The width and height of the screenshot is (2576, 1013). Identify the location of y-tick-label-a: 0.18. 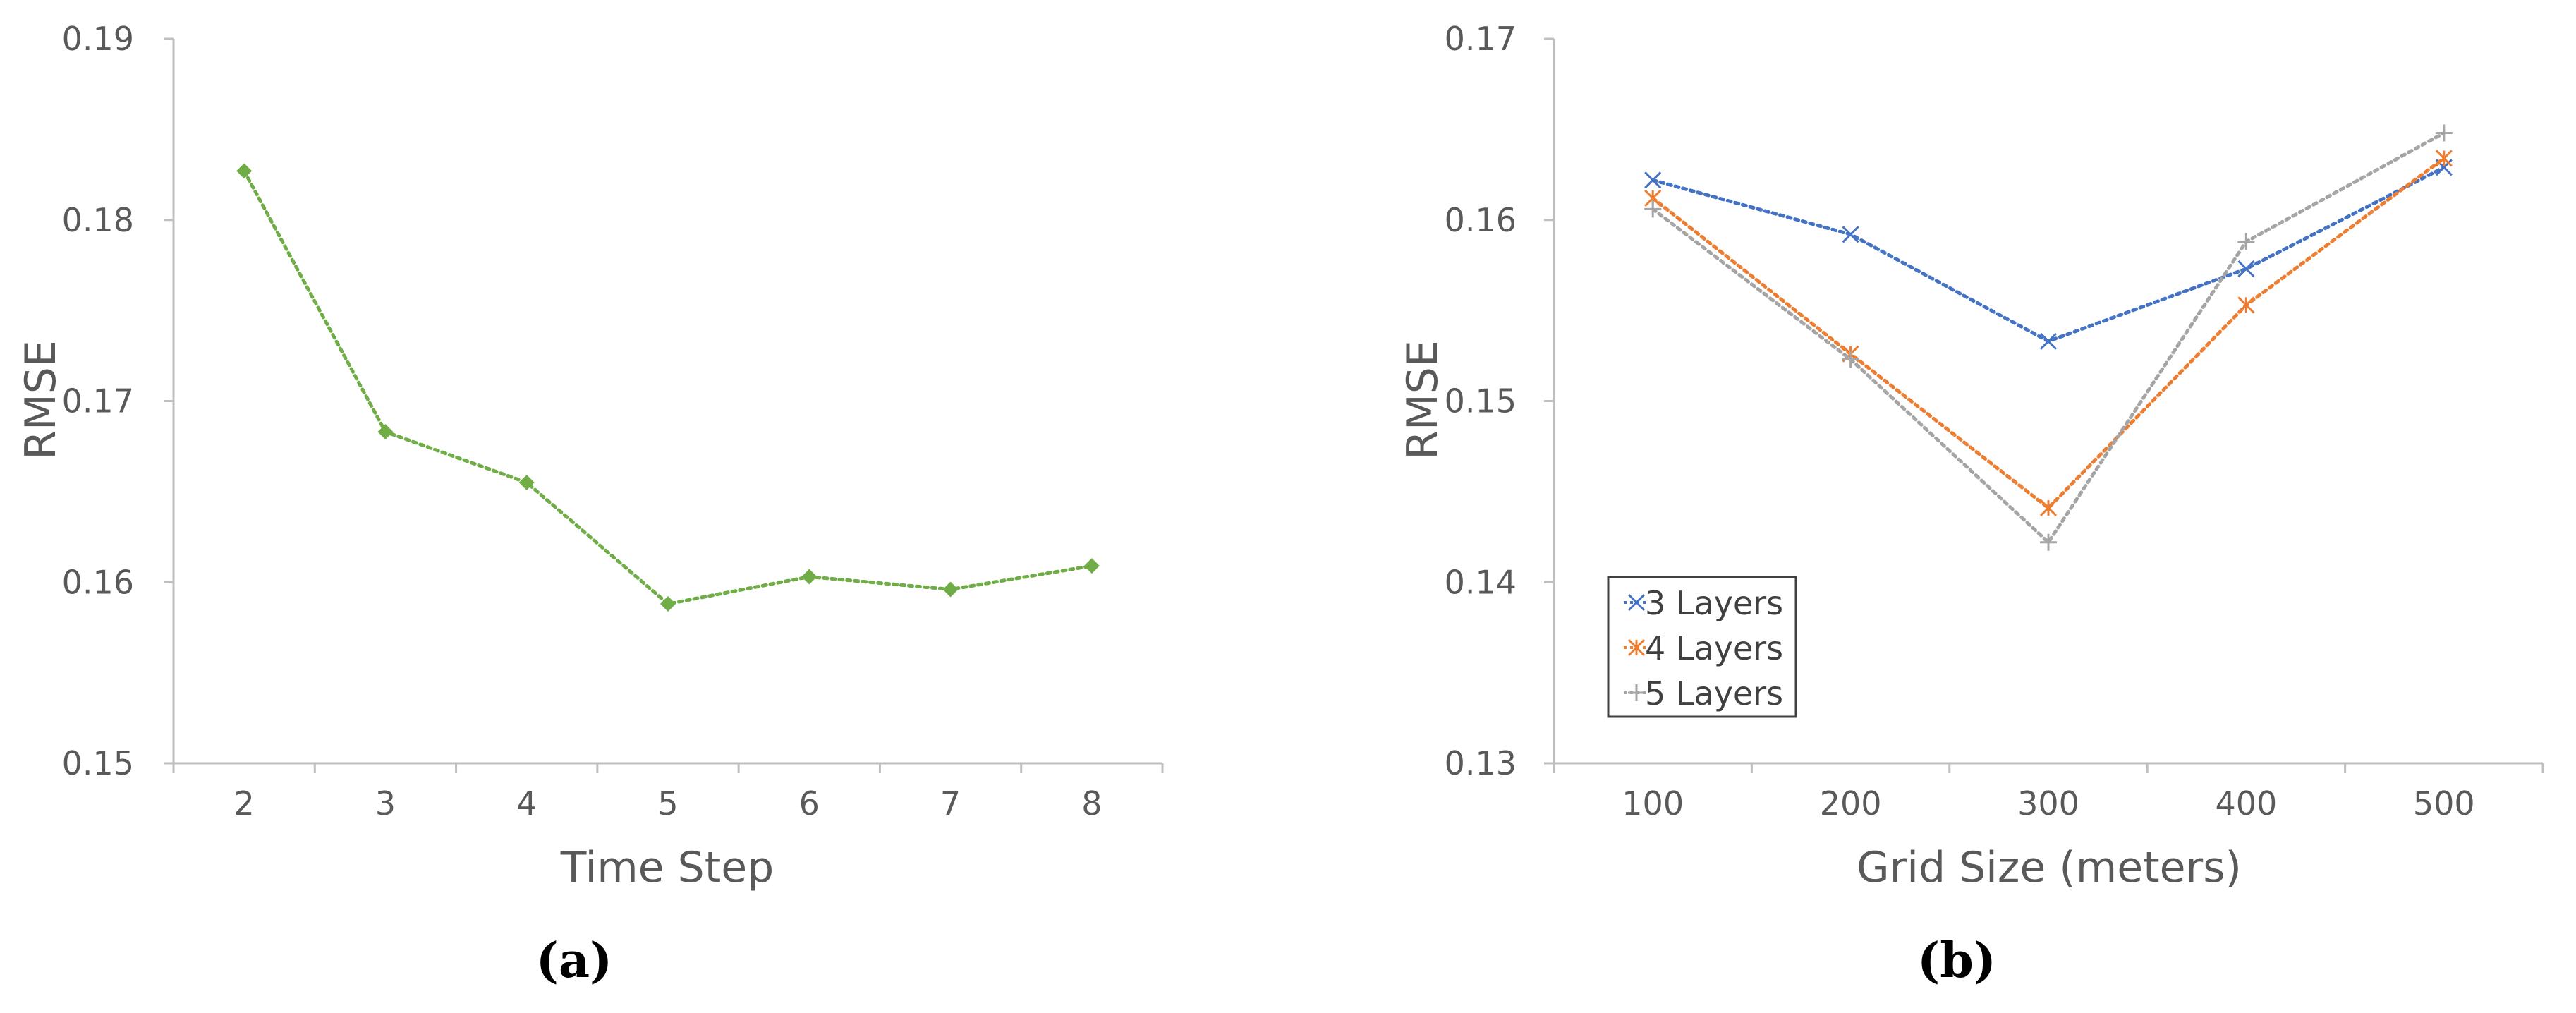
(98, 220).